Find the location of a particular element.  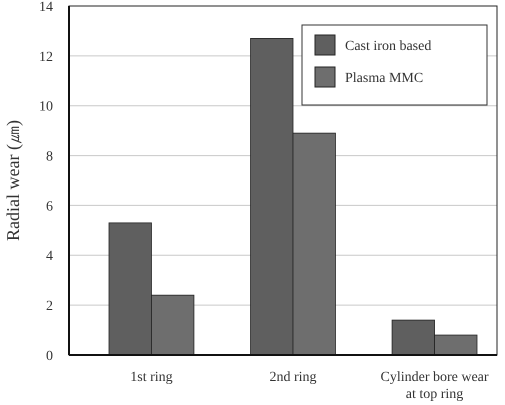

y-tick-label: 2 is located at coordinates (49, 306).